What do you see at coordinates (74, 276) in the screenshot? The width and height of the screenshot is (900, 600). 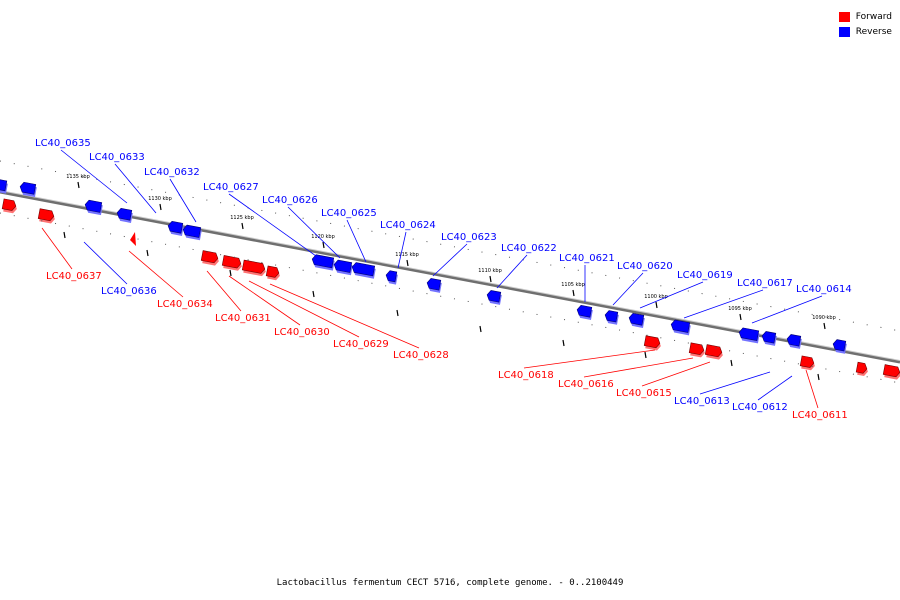 I see `gene-label: LC40_0637` at bounding box center [74, 276].